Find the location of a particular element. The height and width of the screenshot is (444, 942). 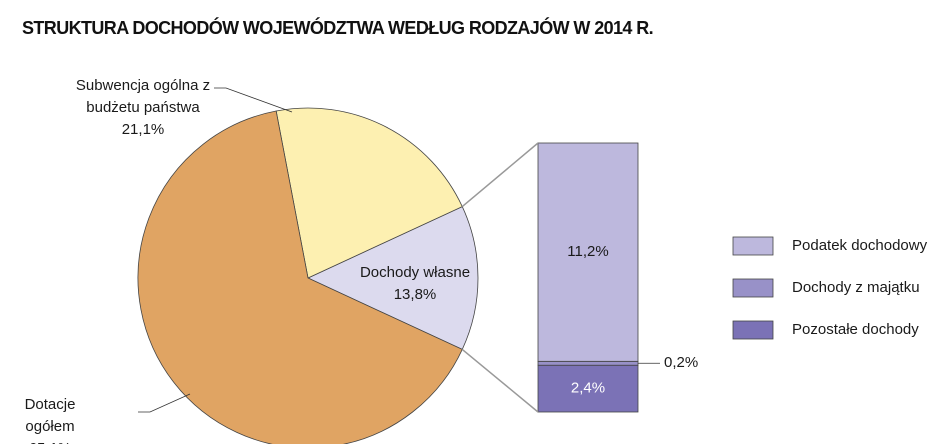

slice-name: Dochody własne is located at coordinates (415, 272).